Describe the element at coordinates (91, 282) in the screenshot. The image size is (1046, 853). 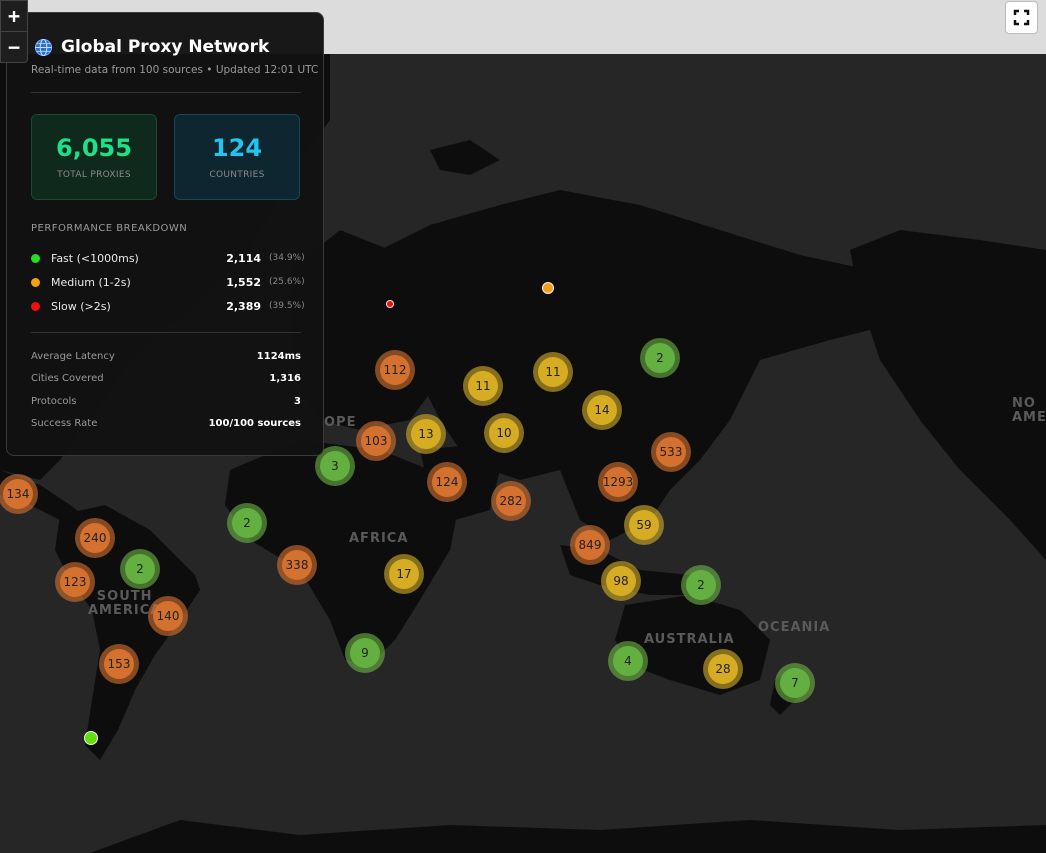
I see `perf-label: Medium (1-2s)` at that location.